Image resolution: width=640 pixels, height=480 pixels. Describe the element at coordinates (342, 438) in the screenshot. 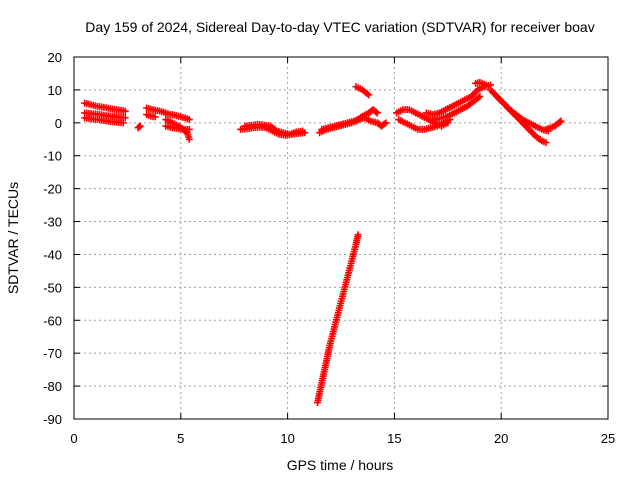

I see `x-tick-labels: 0 5 10 15 20 25` at that location.